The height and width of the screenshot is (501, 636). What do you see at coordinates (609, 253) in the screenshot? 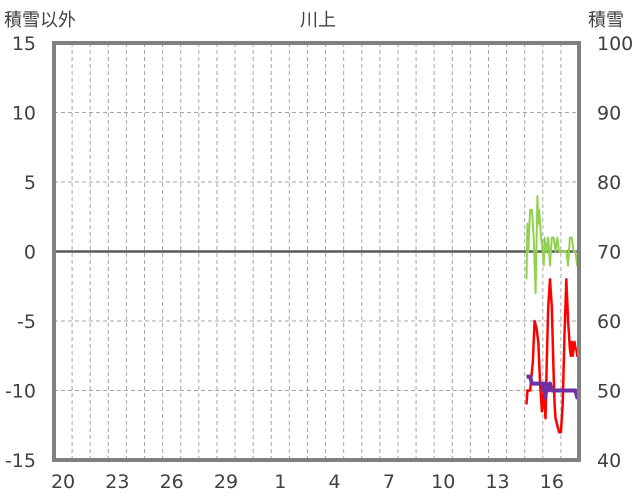
I see `right-tick-label: 70` at bounding box center [609, 253].